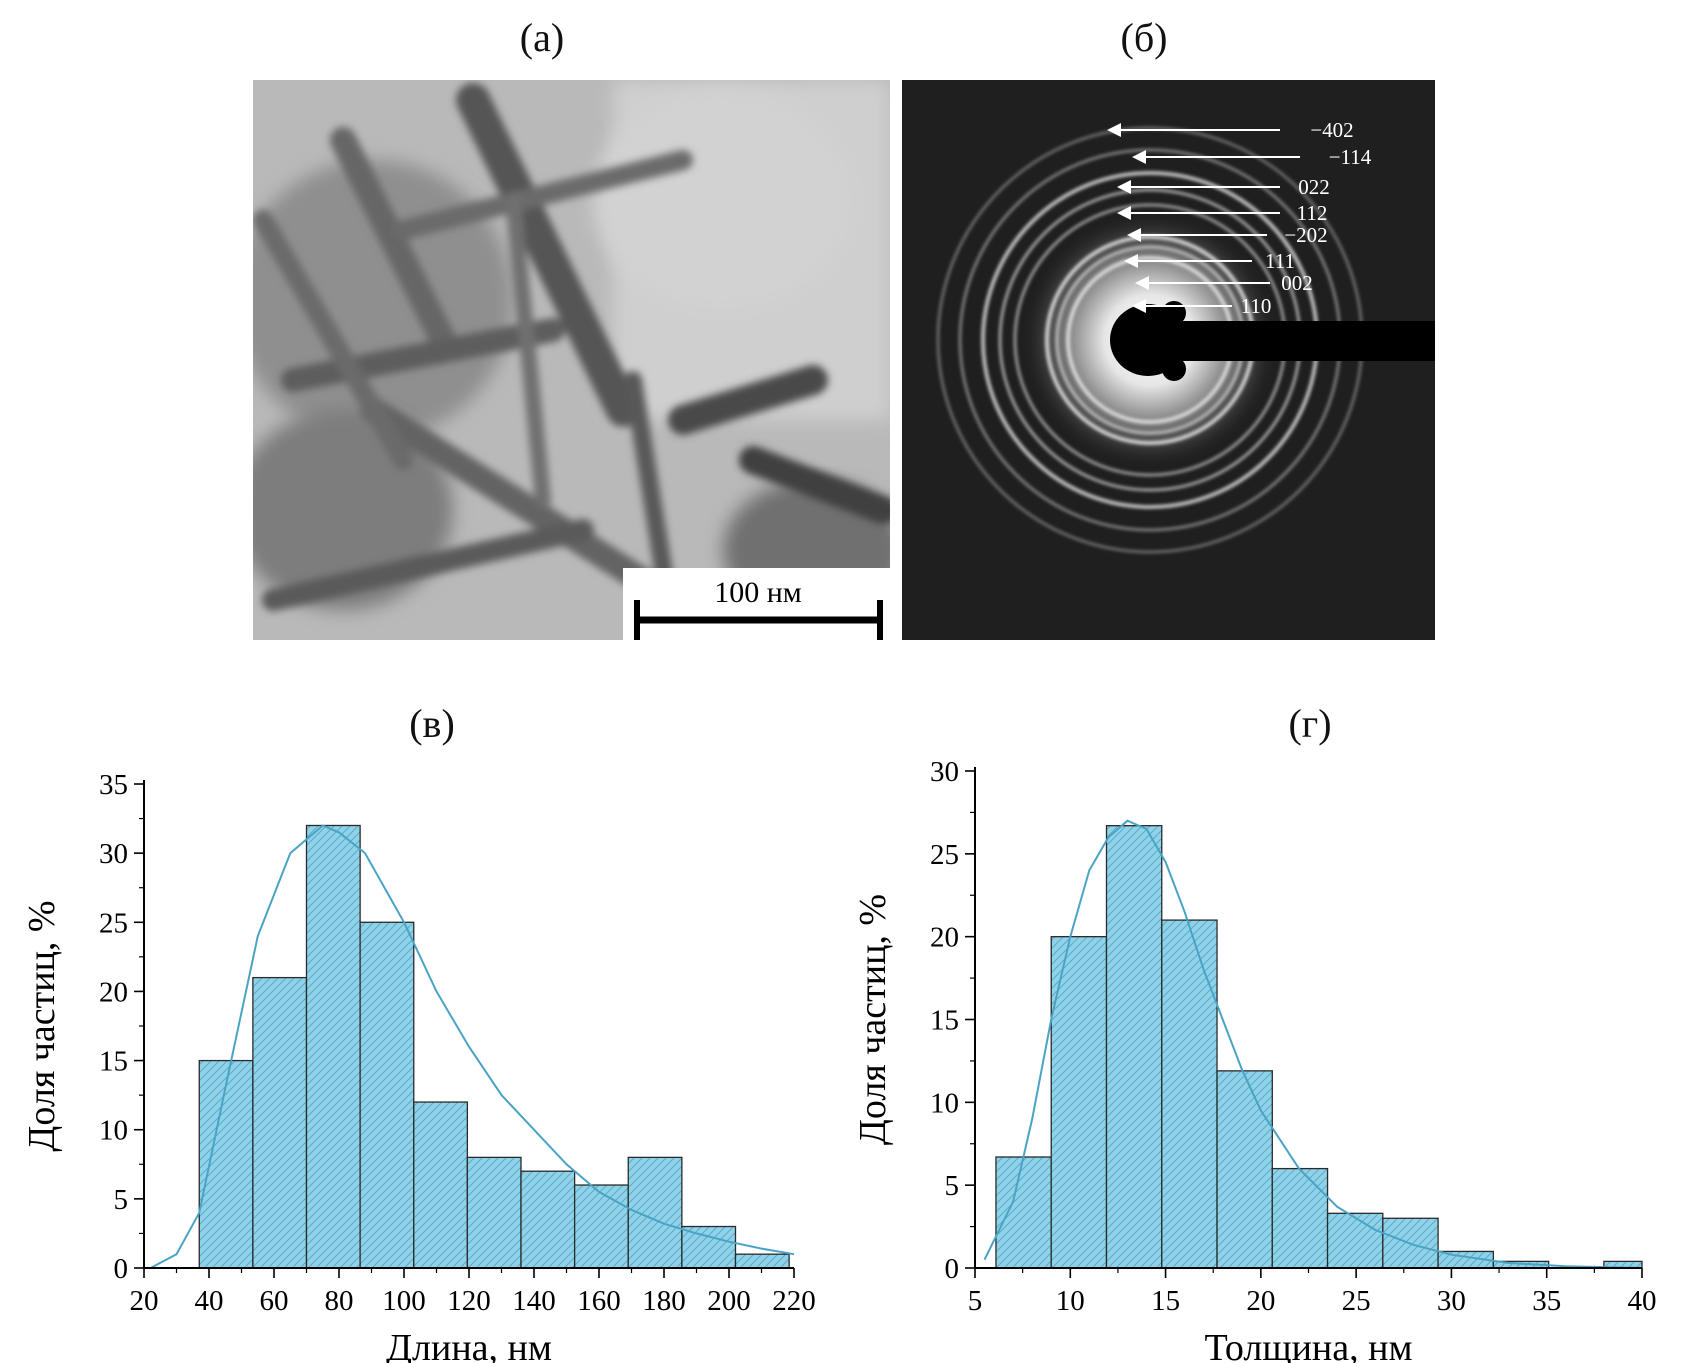 The image size is (1686, 1363). I want to click on x-axis-label: Толщина, нм, so click(1309, 1345).